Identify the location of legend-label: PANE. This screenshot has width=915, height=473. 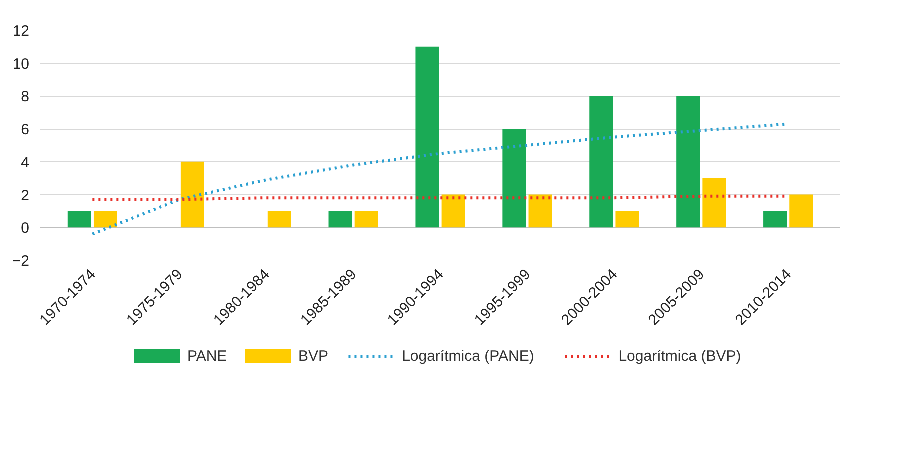
(207, 356).